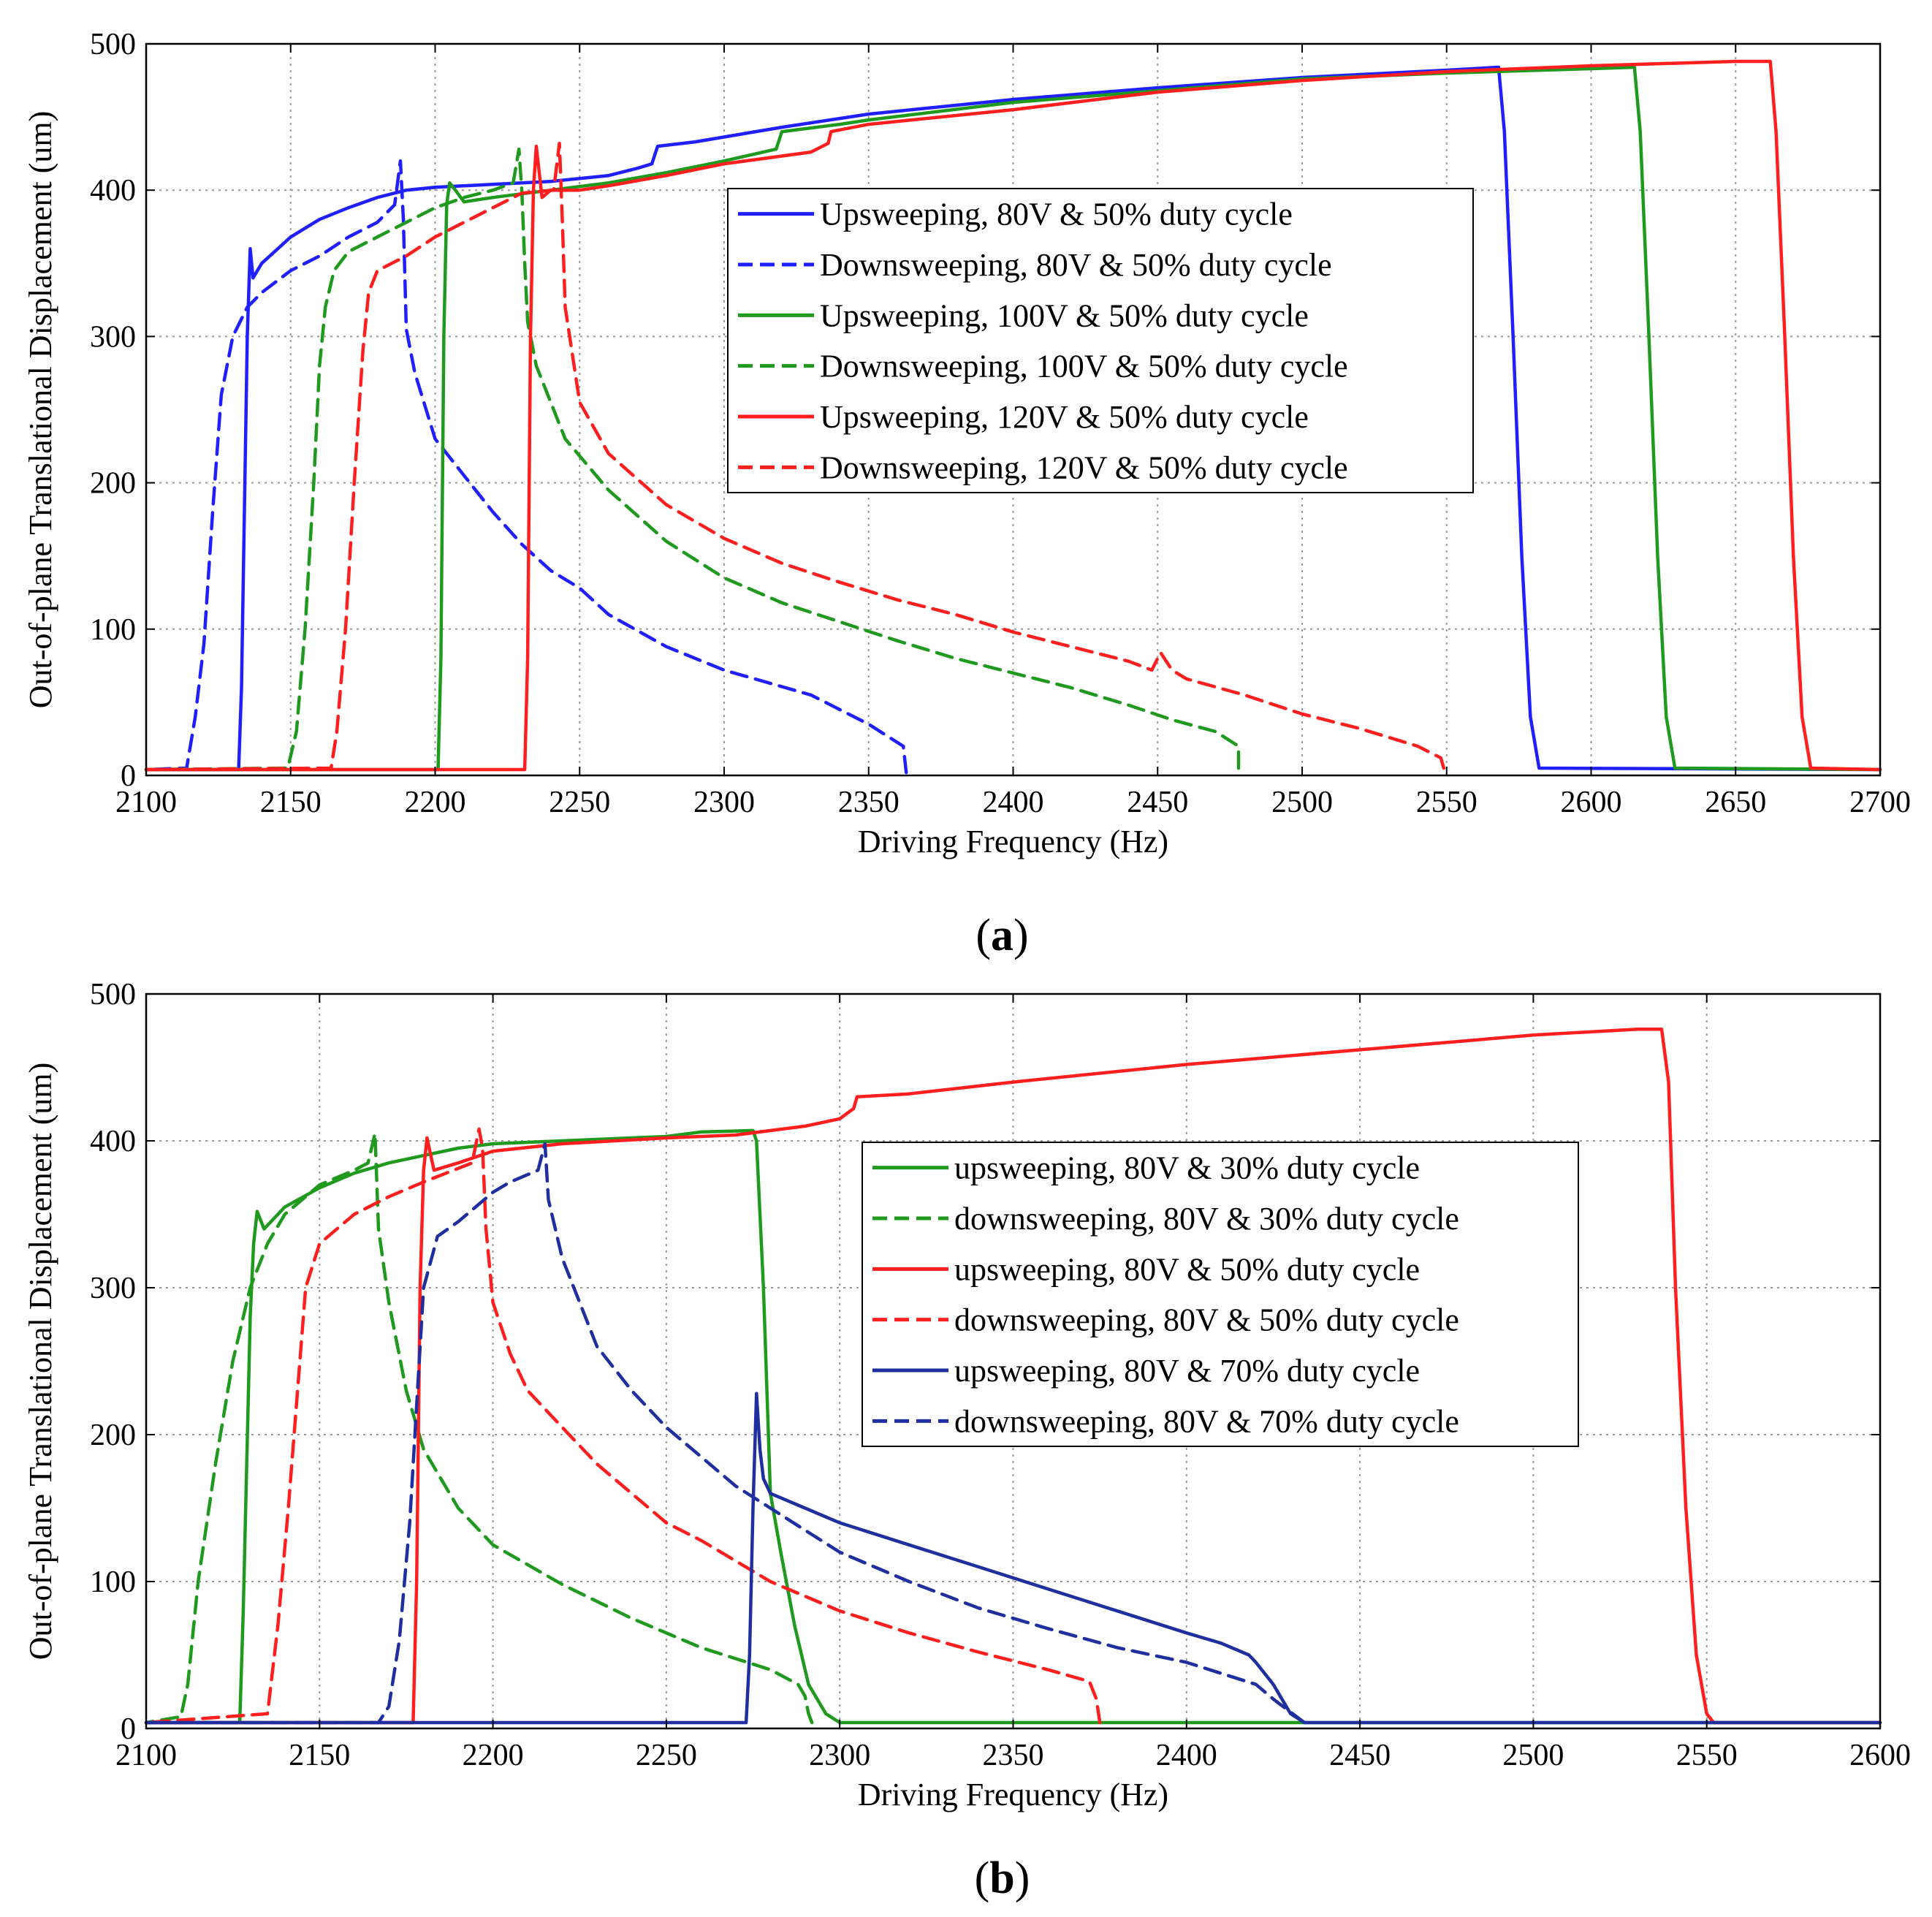 The height and width of the screenshot is (1917, 1932). I want to click on legend-label: upsweeping, 80V & 50% duty cycle, so click(1187, 1269).